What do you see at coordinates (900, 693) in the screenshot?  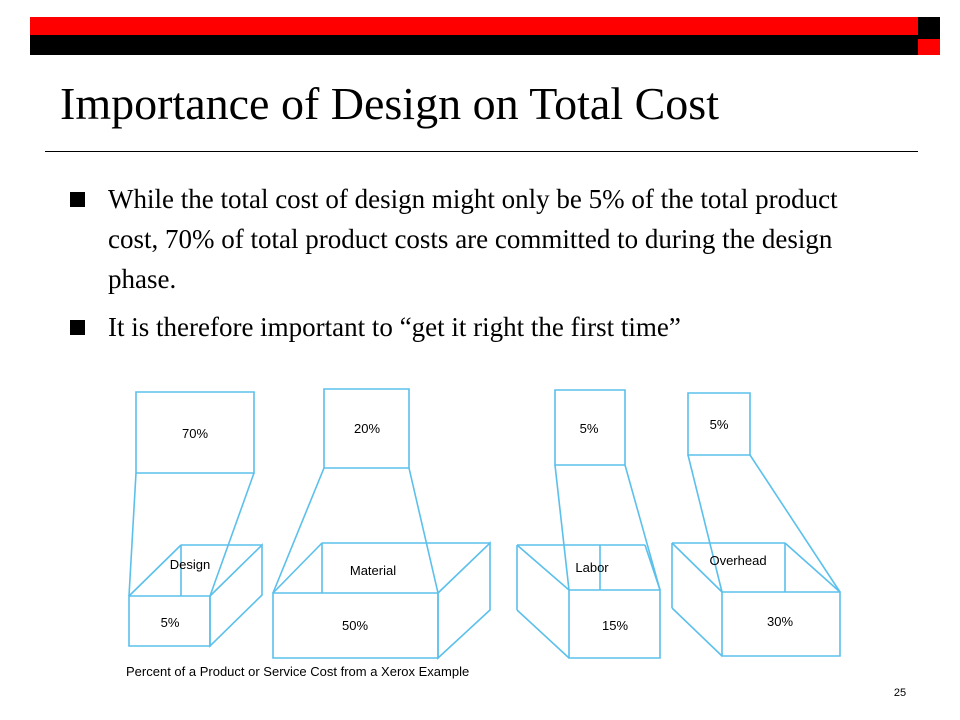 I see `slide-number: 25` at bounding box center [900, 693].